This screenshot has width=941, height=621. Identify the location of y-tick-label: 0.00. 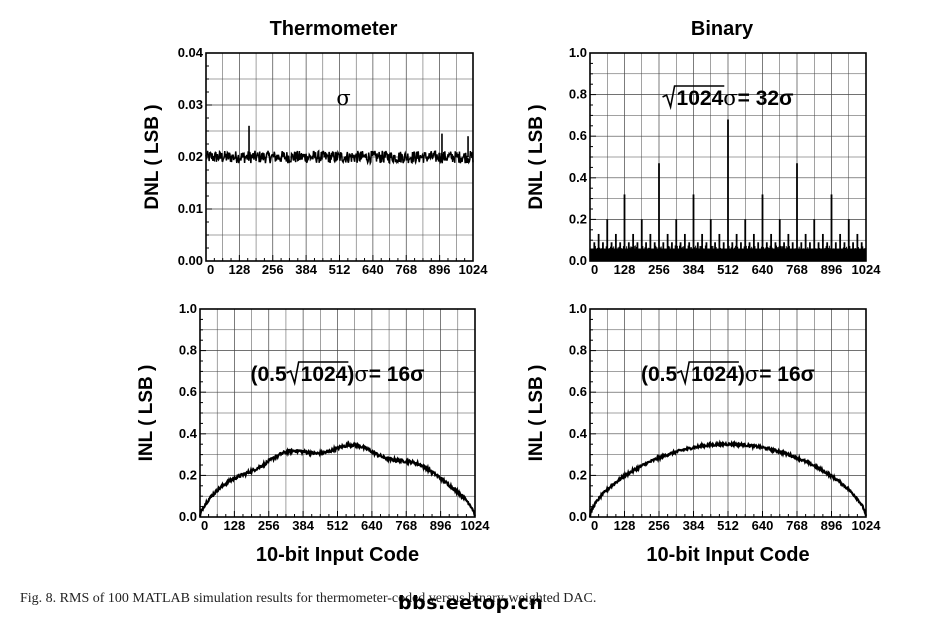
(190, 260).